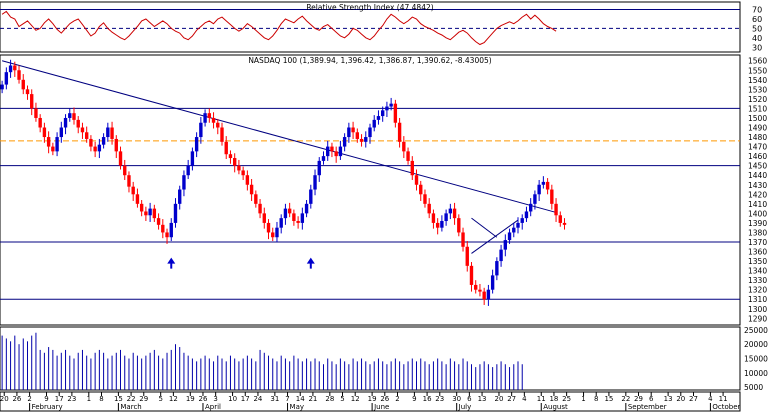  Describe the element at coordinates (757, 185) in the screenshot. I see `price-tick-label: 1430` at that location.